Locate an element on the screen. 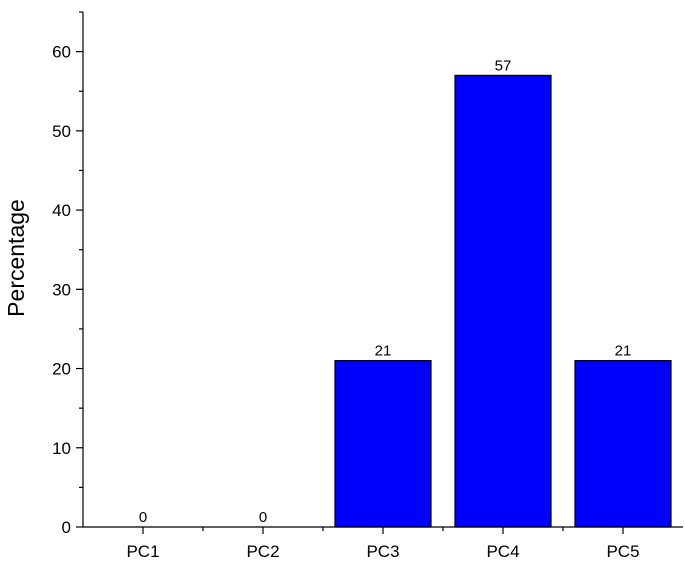  y-axis: 0 10 20 30 40 50 60 is located at coordinates (68, 274).